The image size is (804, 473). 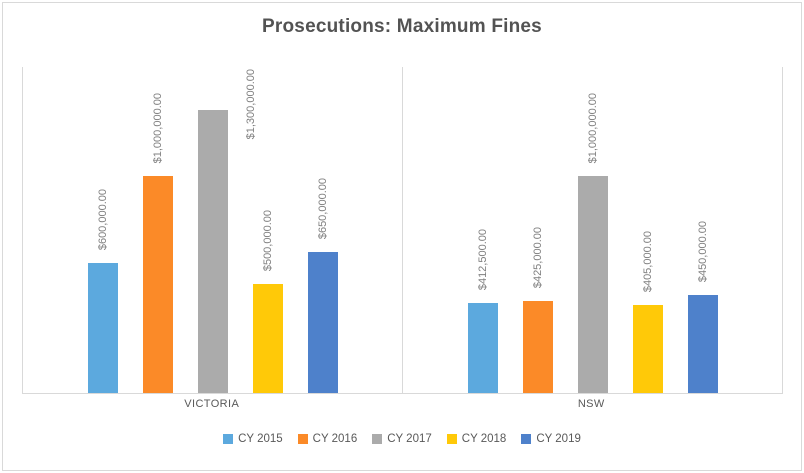 I want to click on bar-value-label: $500,000.00, so click(x=267, y=240).